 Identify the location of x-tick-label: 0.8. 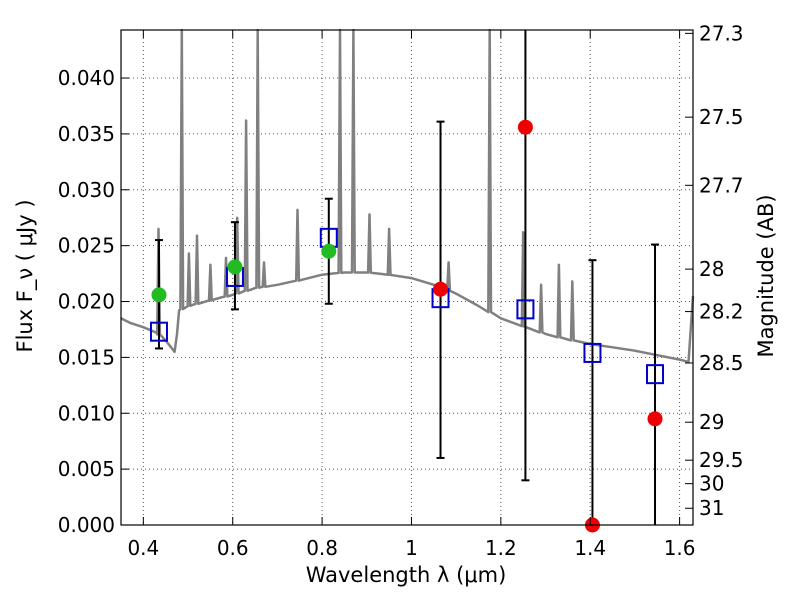
(322, 548).